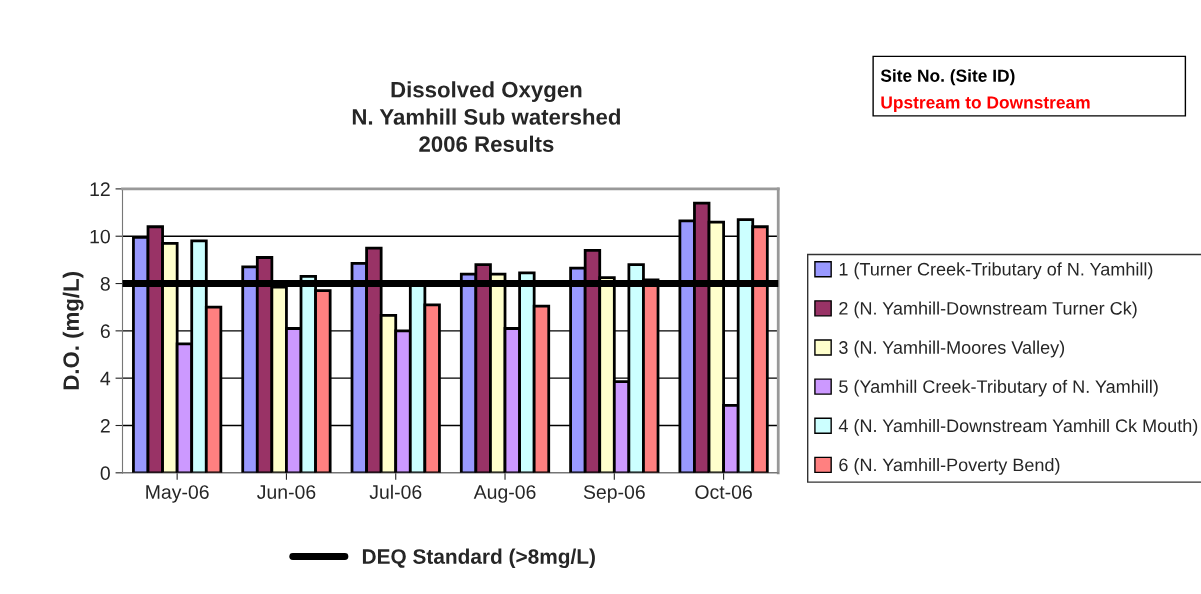 This screenshot has width=1201, height=594. What do you see at coordinates (723, 492) in the screenshot?
I see `x-tick-label: Oct-06` at bounding box center [723, 492].